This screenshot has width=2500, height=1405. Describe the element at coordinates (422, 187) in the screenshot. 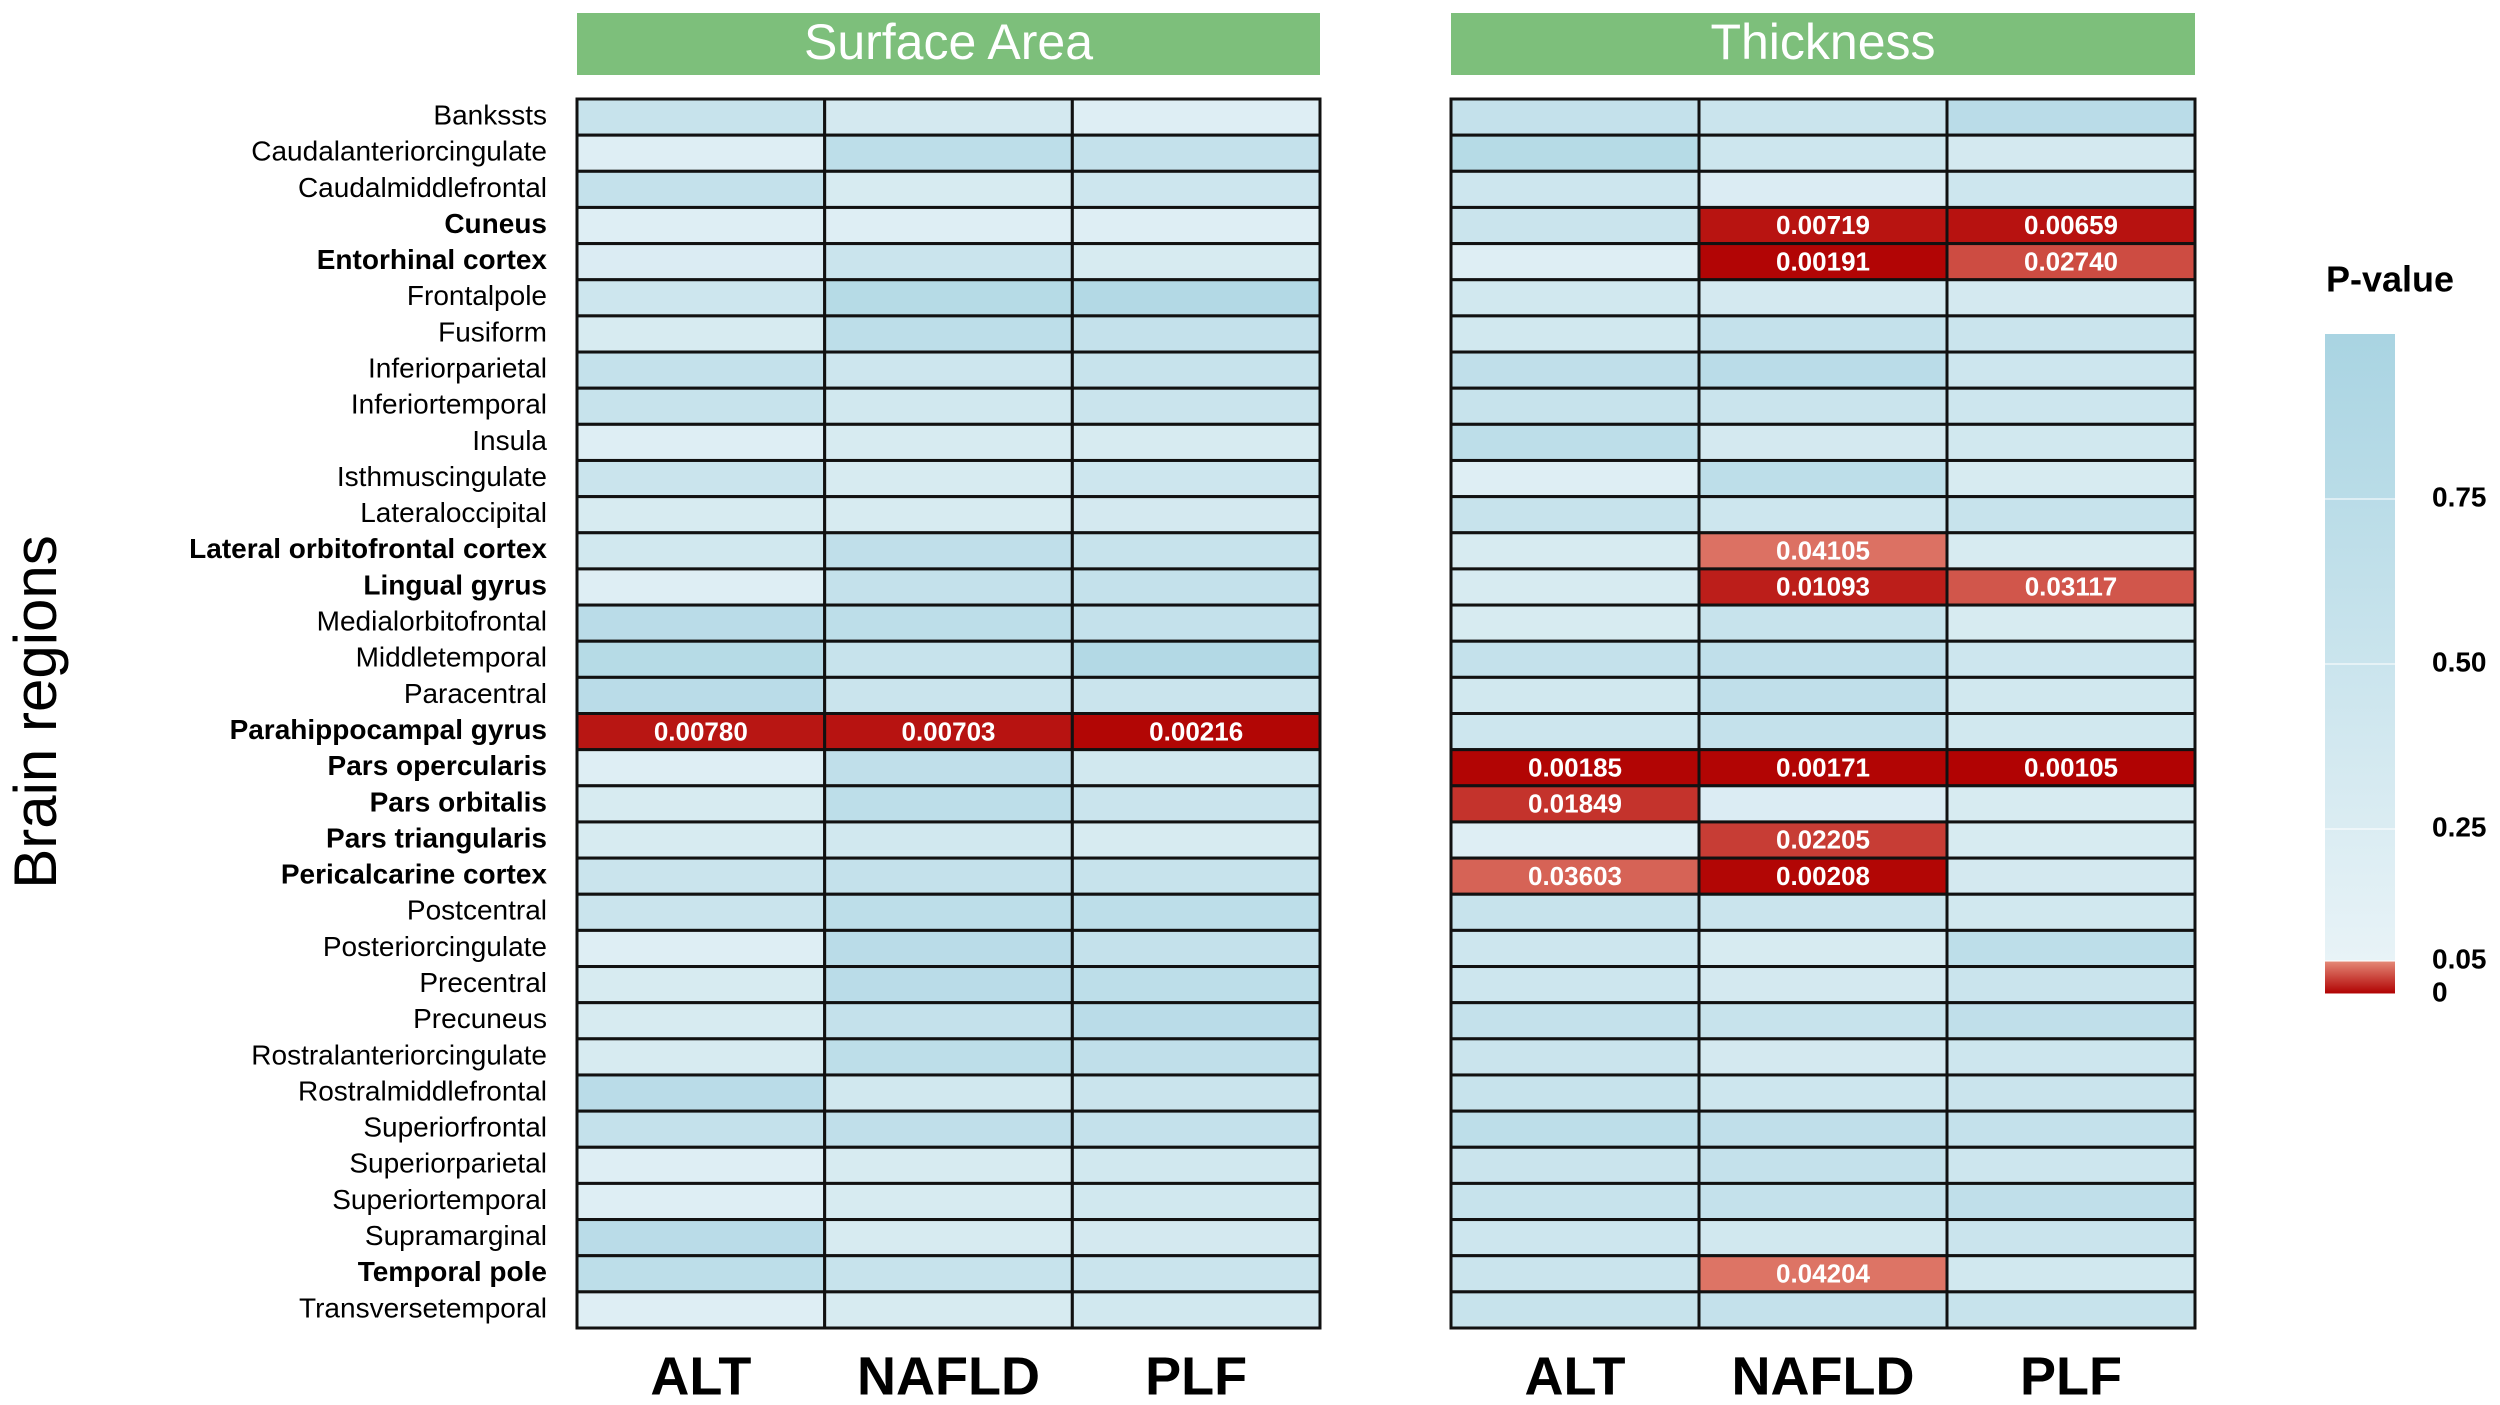

I see `y-tick-label: Caudalmiddlefrontal` at that location.